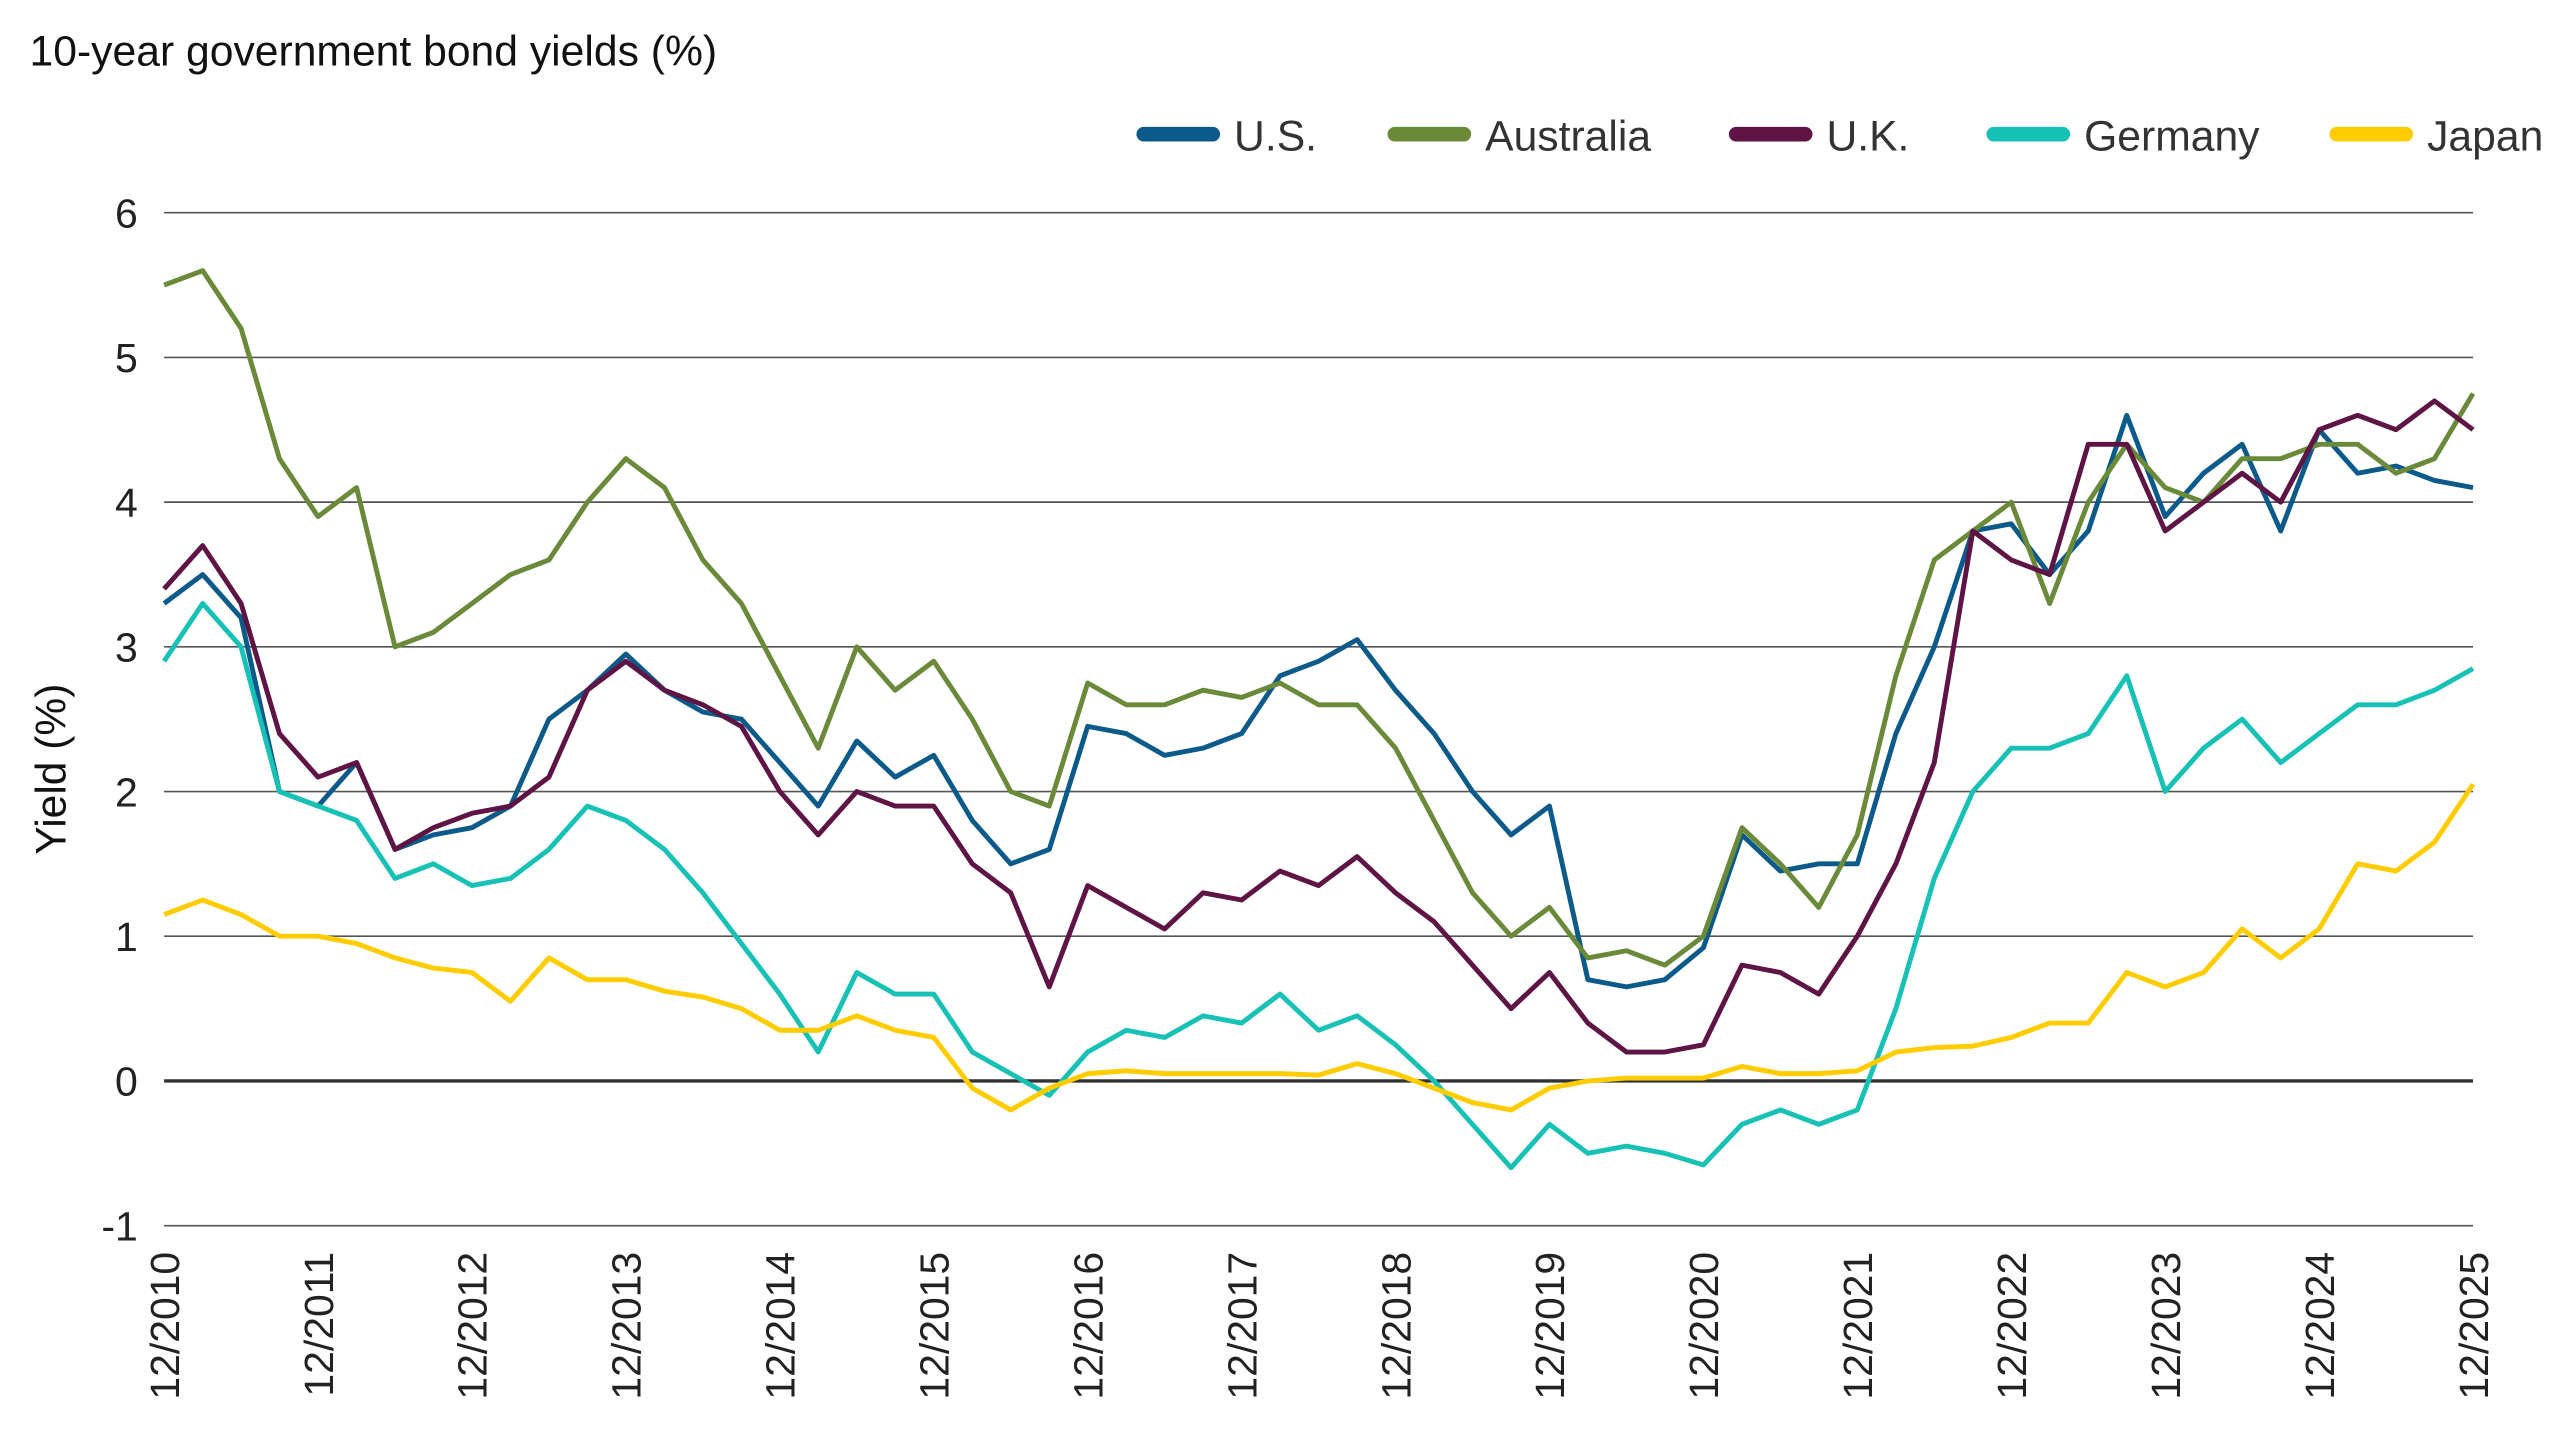 Image resolution: width=2560 pixels, height=1440 pixels. Describe the element at coordinates (627, 1326) in the screenshot. I see `x-tick-label: 12/2013` at that location.